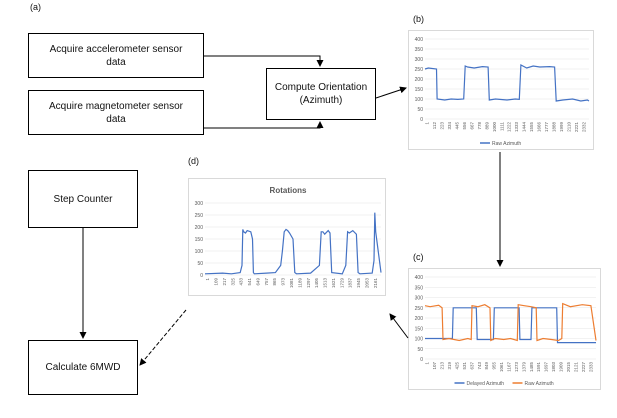  What do you see at coordinates (199, 216) in the screenshot?
I see `chart-d-y-tick: 250` at bounding box center [199, 216].